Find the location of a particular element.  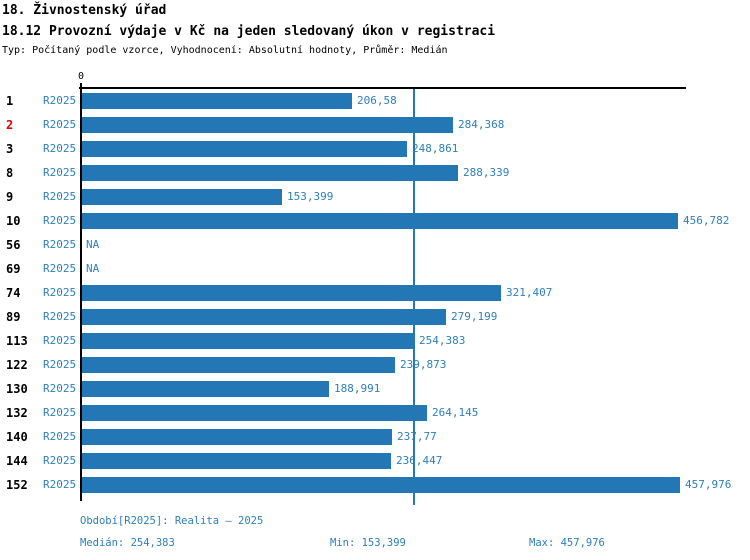

chart-row: 56 R2025 NA is located at coordinates (375, 245).